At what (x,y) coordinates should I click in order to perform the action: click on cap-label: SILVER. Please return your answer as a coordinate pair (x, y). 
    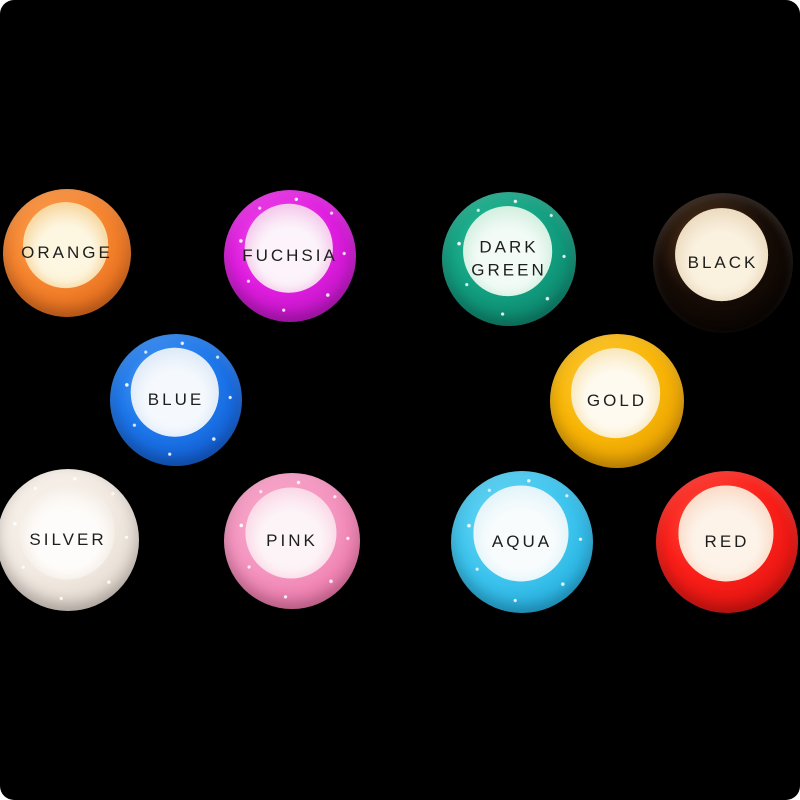
    Looking at the image, I should click on (68, 539).